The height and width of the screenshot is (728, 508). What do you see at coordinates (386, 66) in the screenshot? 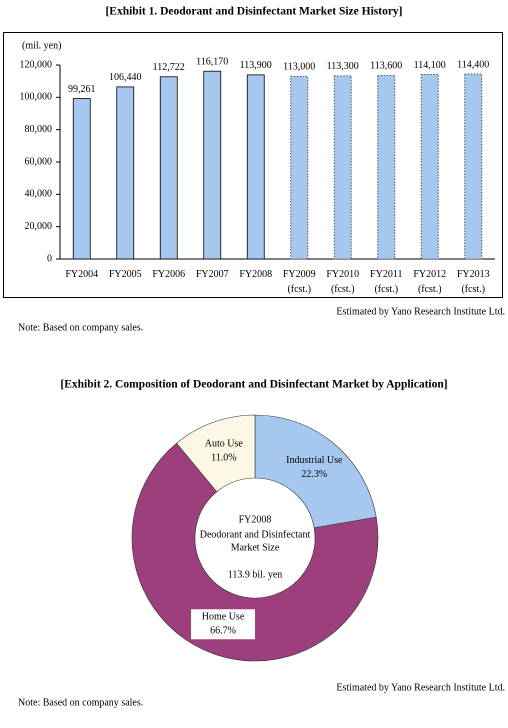
I see `value-label: 113,600` at bounding box center [386, 66].